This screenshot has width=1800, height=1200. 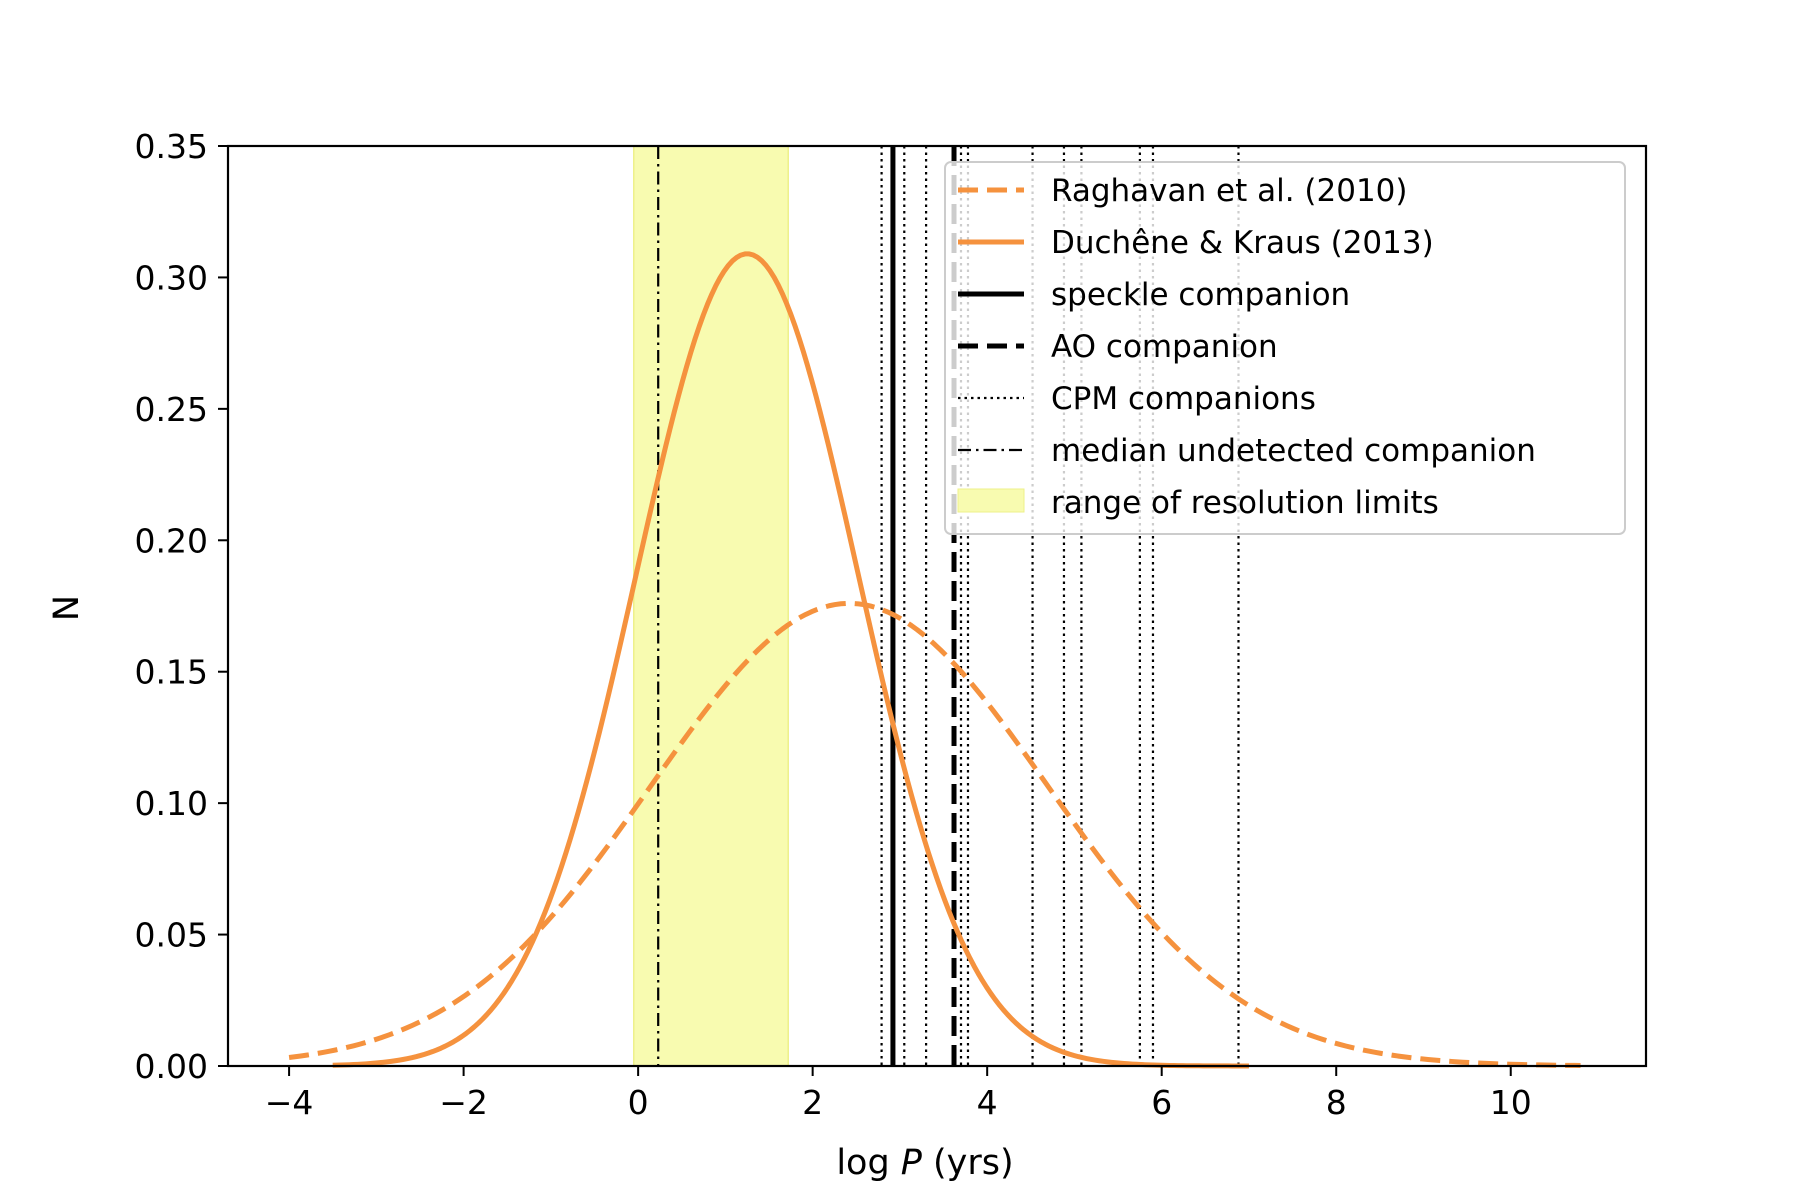 What do you see at coordinates (1161, 1102) in the screenshot?
I see `x-tick-label: 6` at bounding box center [1161, 1102].